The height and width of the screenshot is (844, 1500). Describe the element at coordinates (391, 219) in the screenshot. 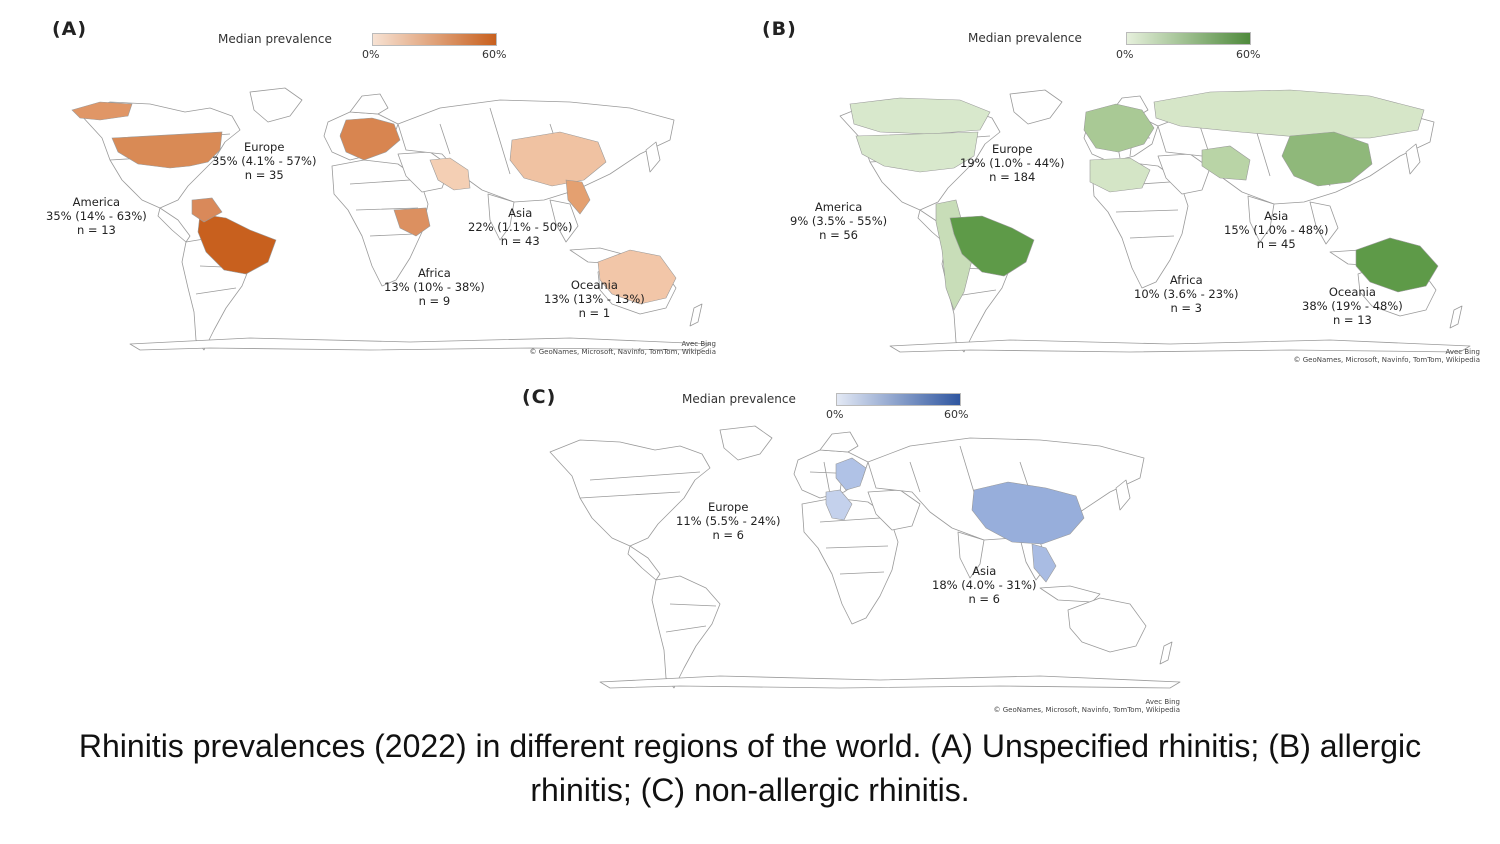

I see `world-map-a` at that location.